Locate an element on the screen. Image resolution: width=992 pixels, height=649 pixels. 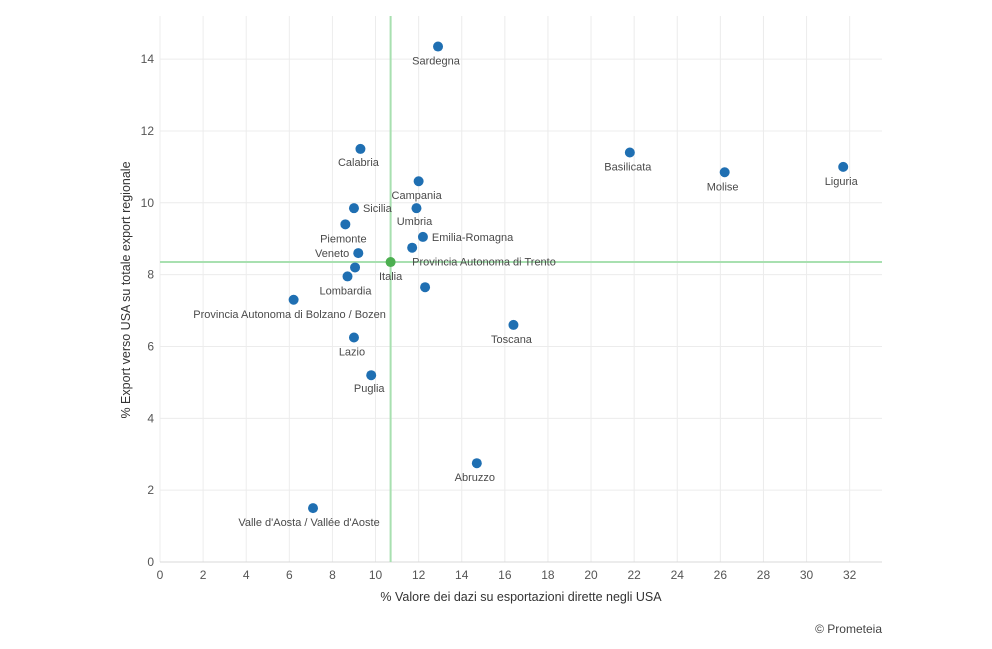
x-tick-label: 16 is located at coordinates (505, 575).